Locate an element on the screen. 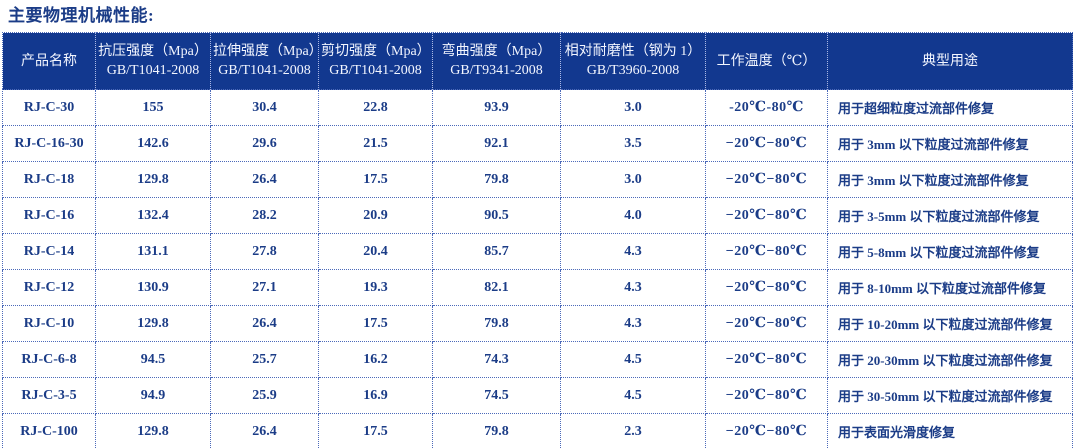 This screenshot has width=1078, height=448. cell-temperature: -20℃-80℃ is located at coordinates (766, 107).